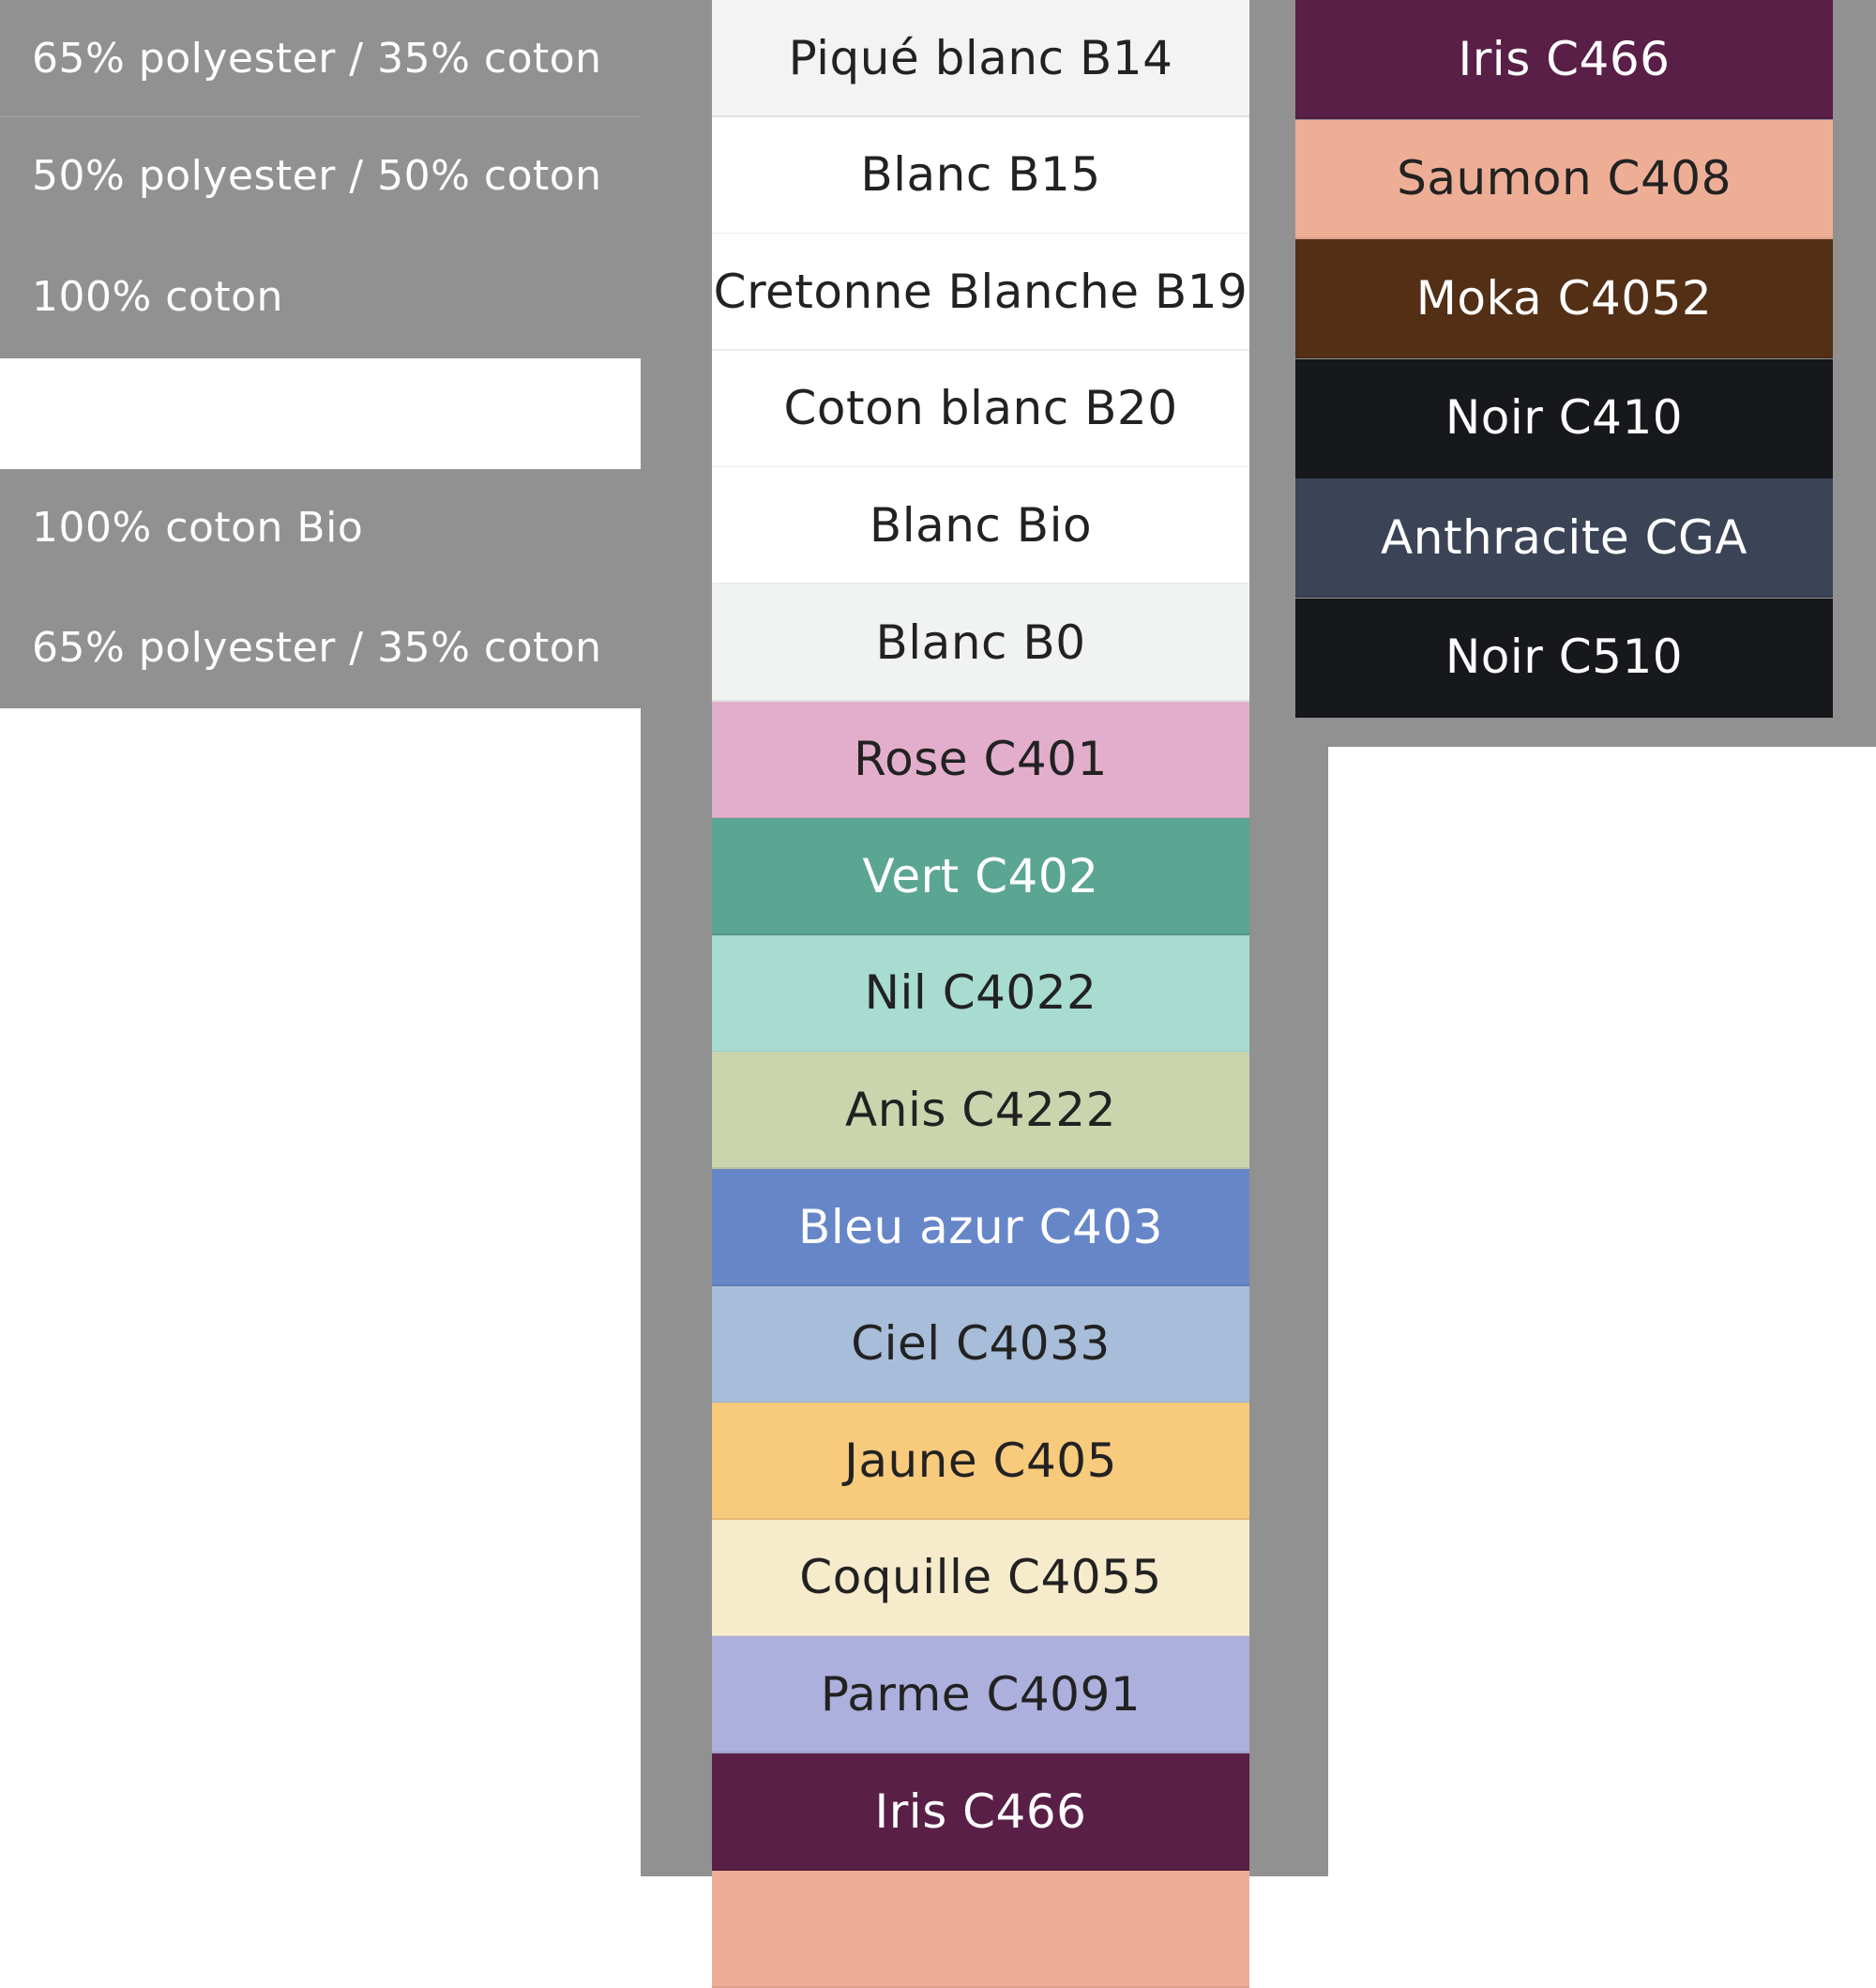 Image resolution: width=1876 pixels, height=1988 pixels. I want to click on color-swatch: Bleu azur C403, so click(980, 1227).